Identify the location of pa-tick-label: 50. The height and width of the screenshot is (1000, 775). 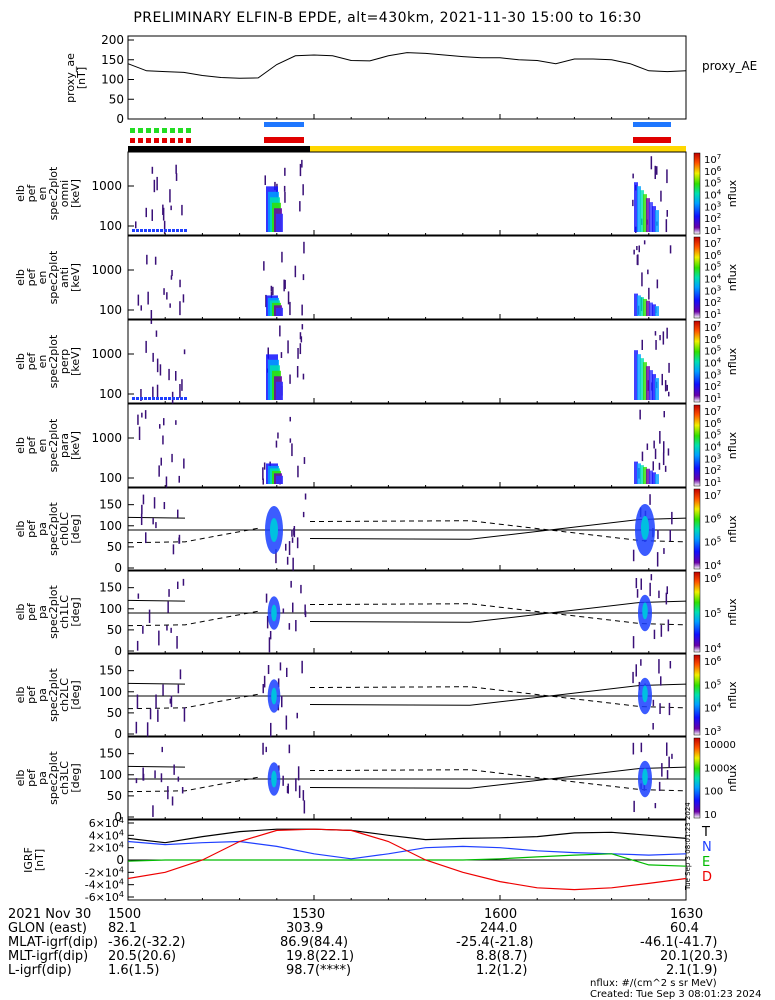
(114, 713).